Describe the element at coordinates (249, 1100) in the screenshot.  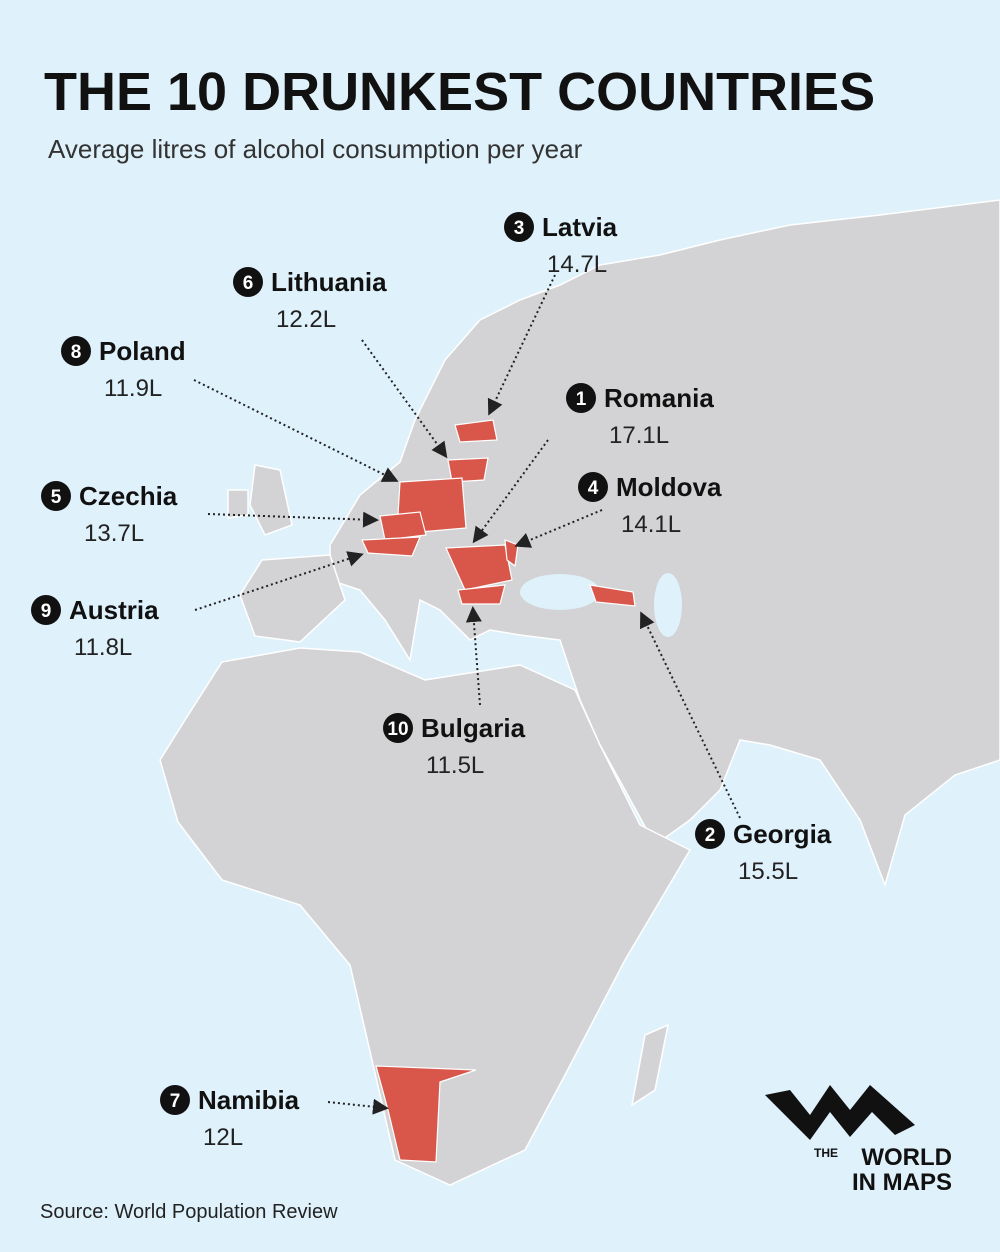
I see `country-name: Namibia` at that location.